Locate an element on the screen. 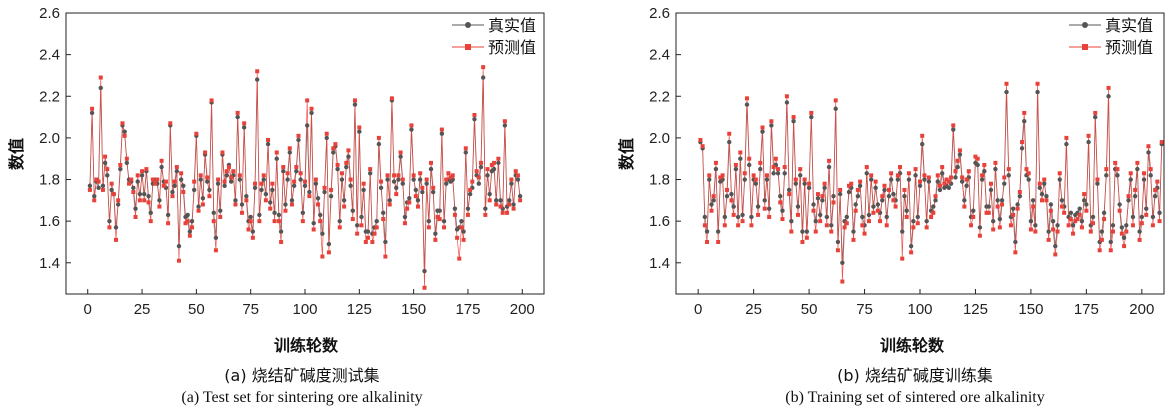 Image resolution: width=1176 pixels, height=412 pixels. panel-a-x-tick-label: 25 is located at coordinates (142, 309).